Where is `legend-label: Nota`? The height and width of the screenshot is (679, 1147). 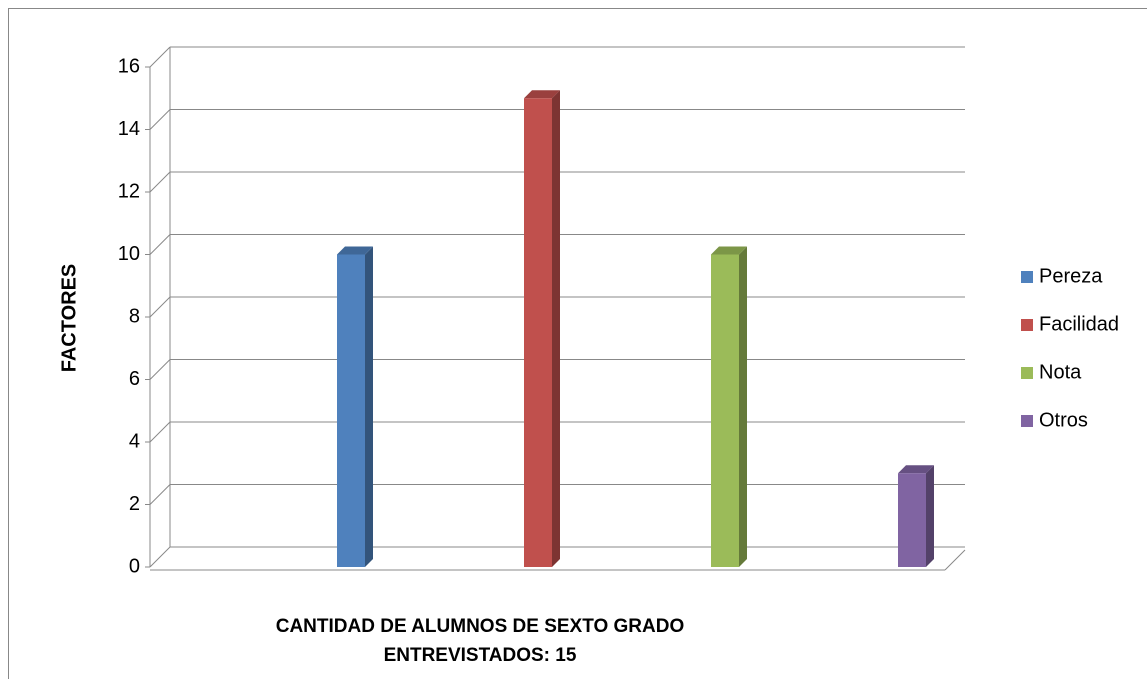
legend-label: Nota is located at coordinates (1060, 372).